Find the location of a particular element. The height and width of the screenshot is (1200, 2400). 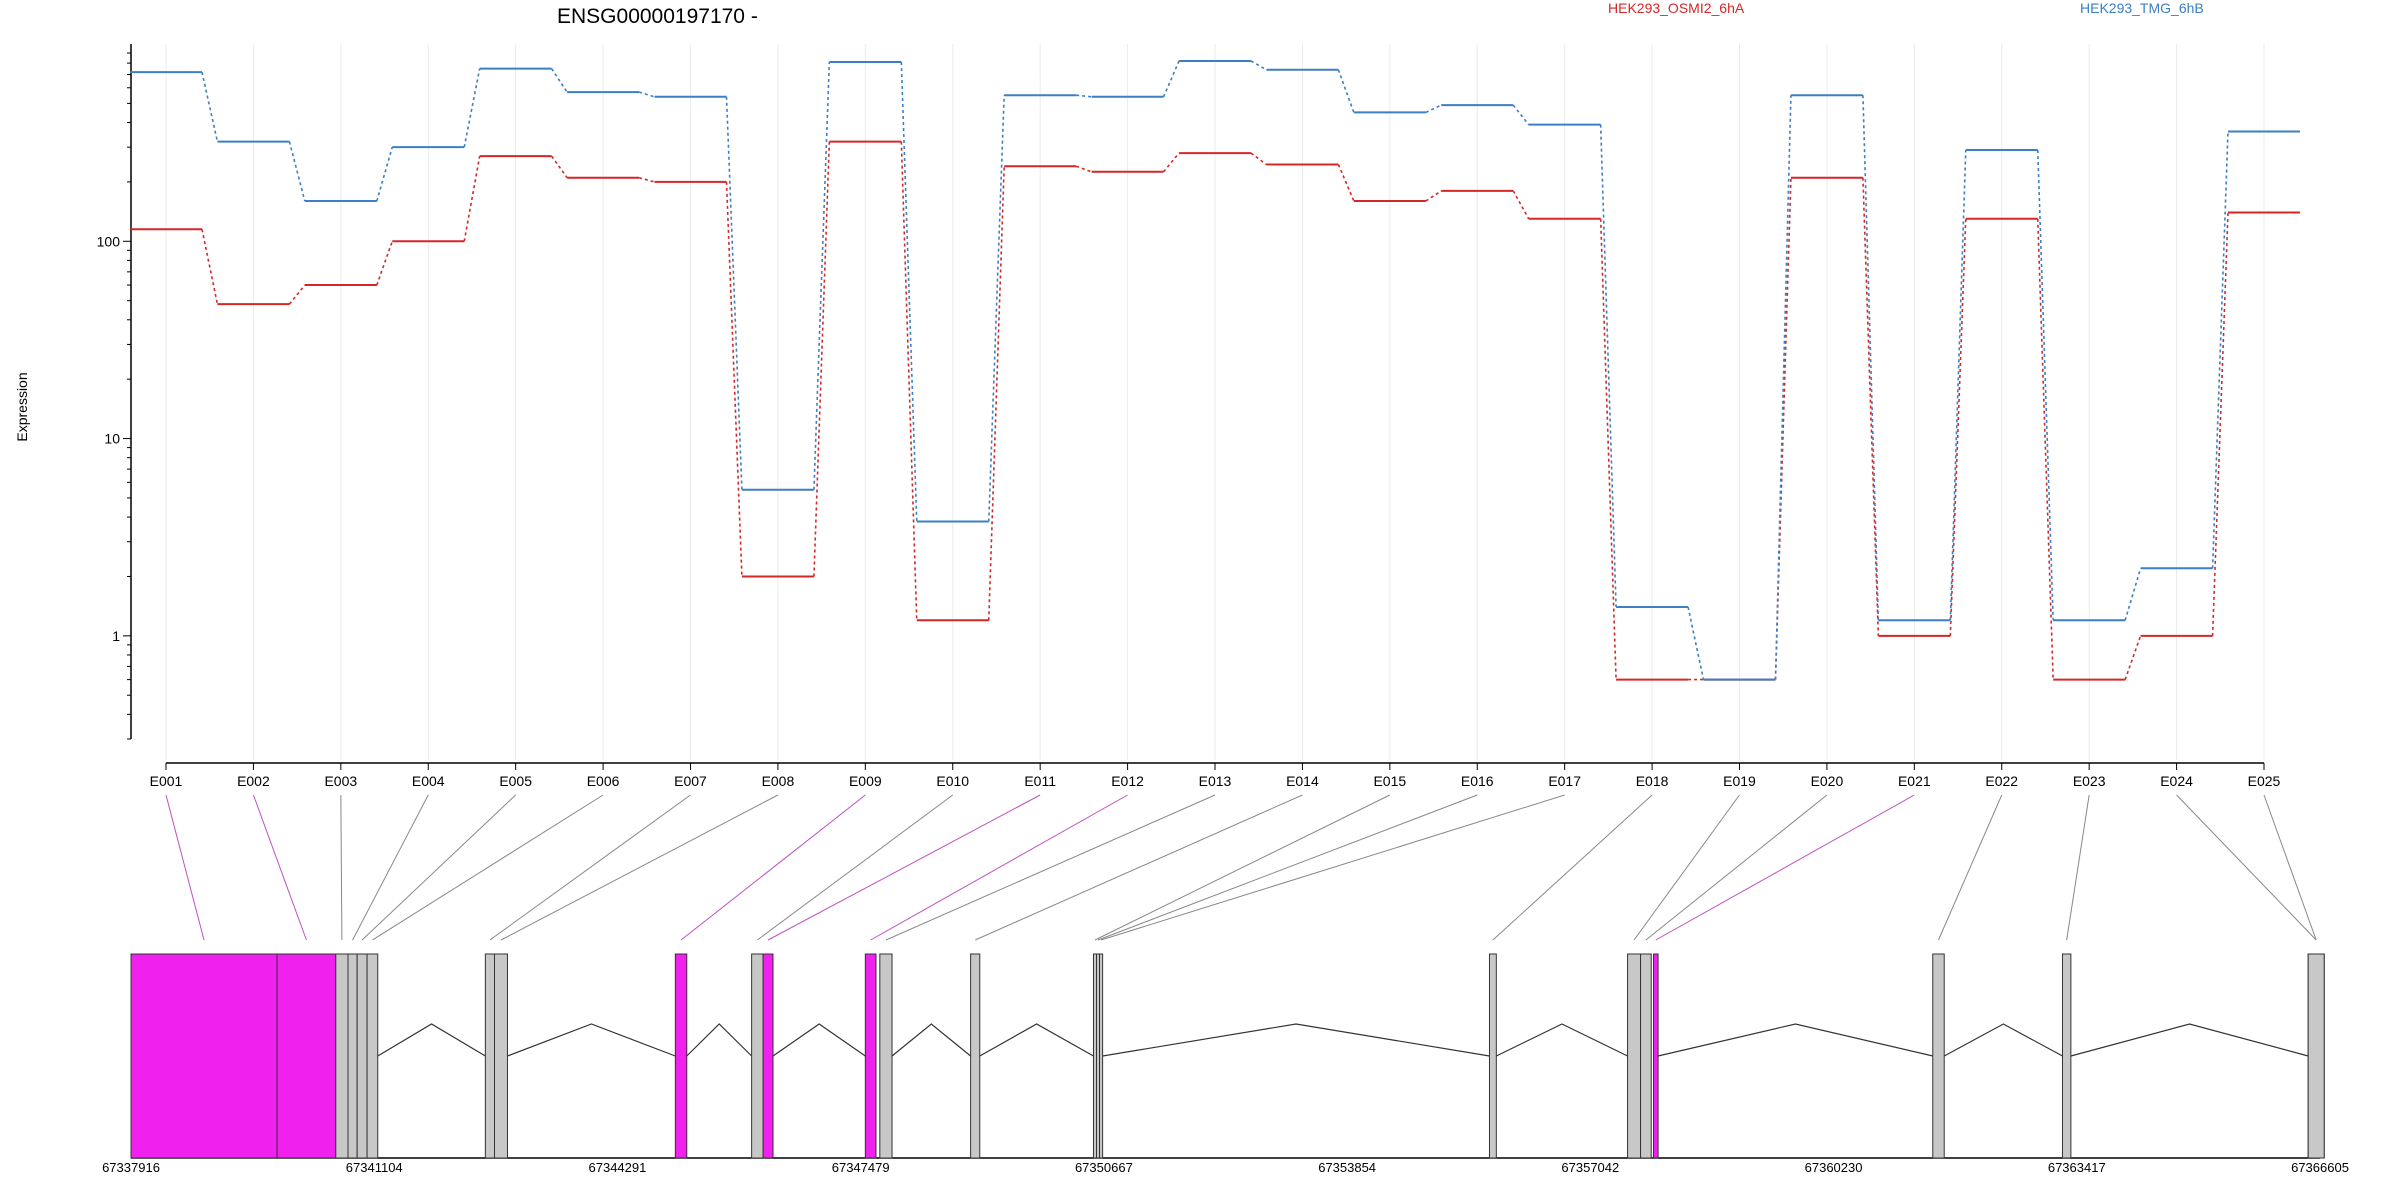

x-tick-label: E001 is located at coordinates (166, 781).